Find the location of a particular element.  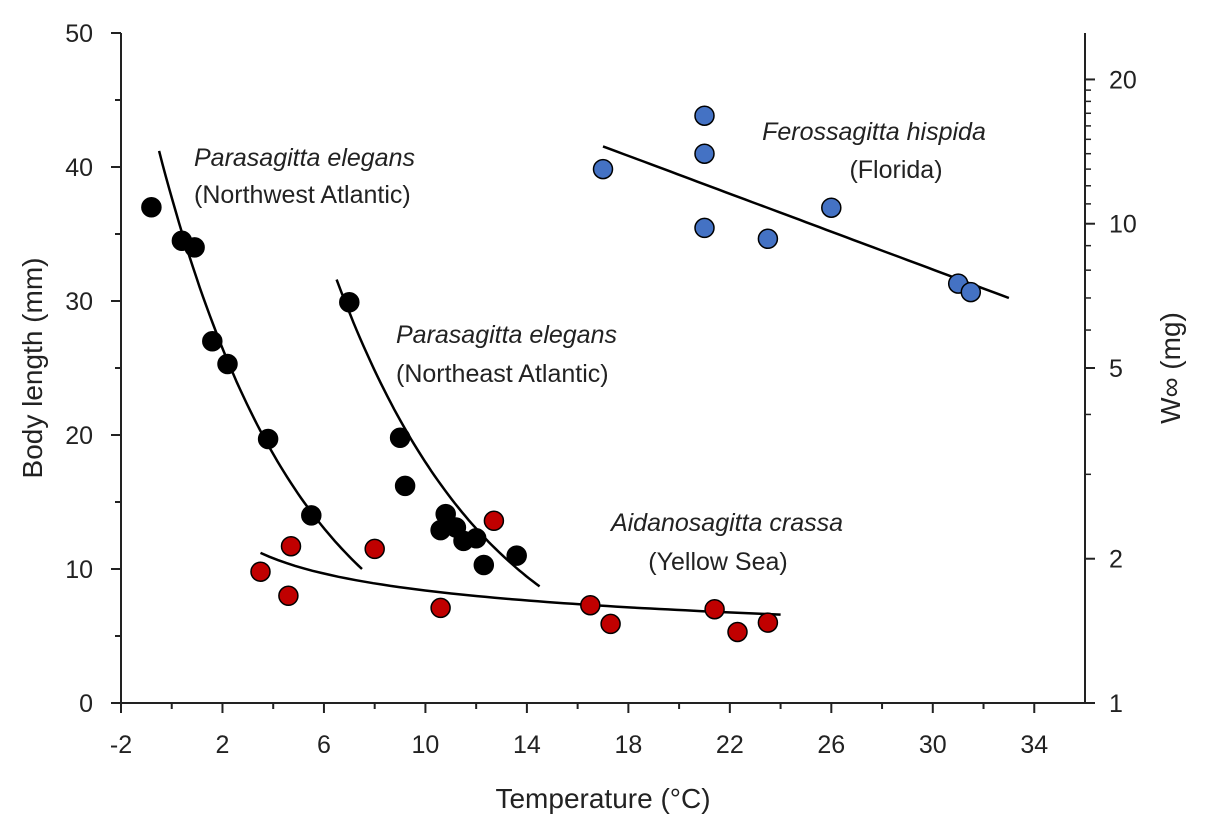

annotation-florida-title: Ferossagitta hispida is located at coordinates (874, 132).